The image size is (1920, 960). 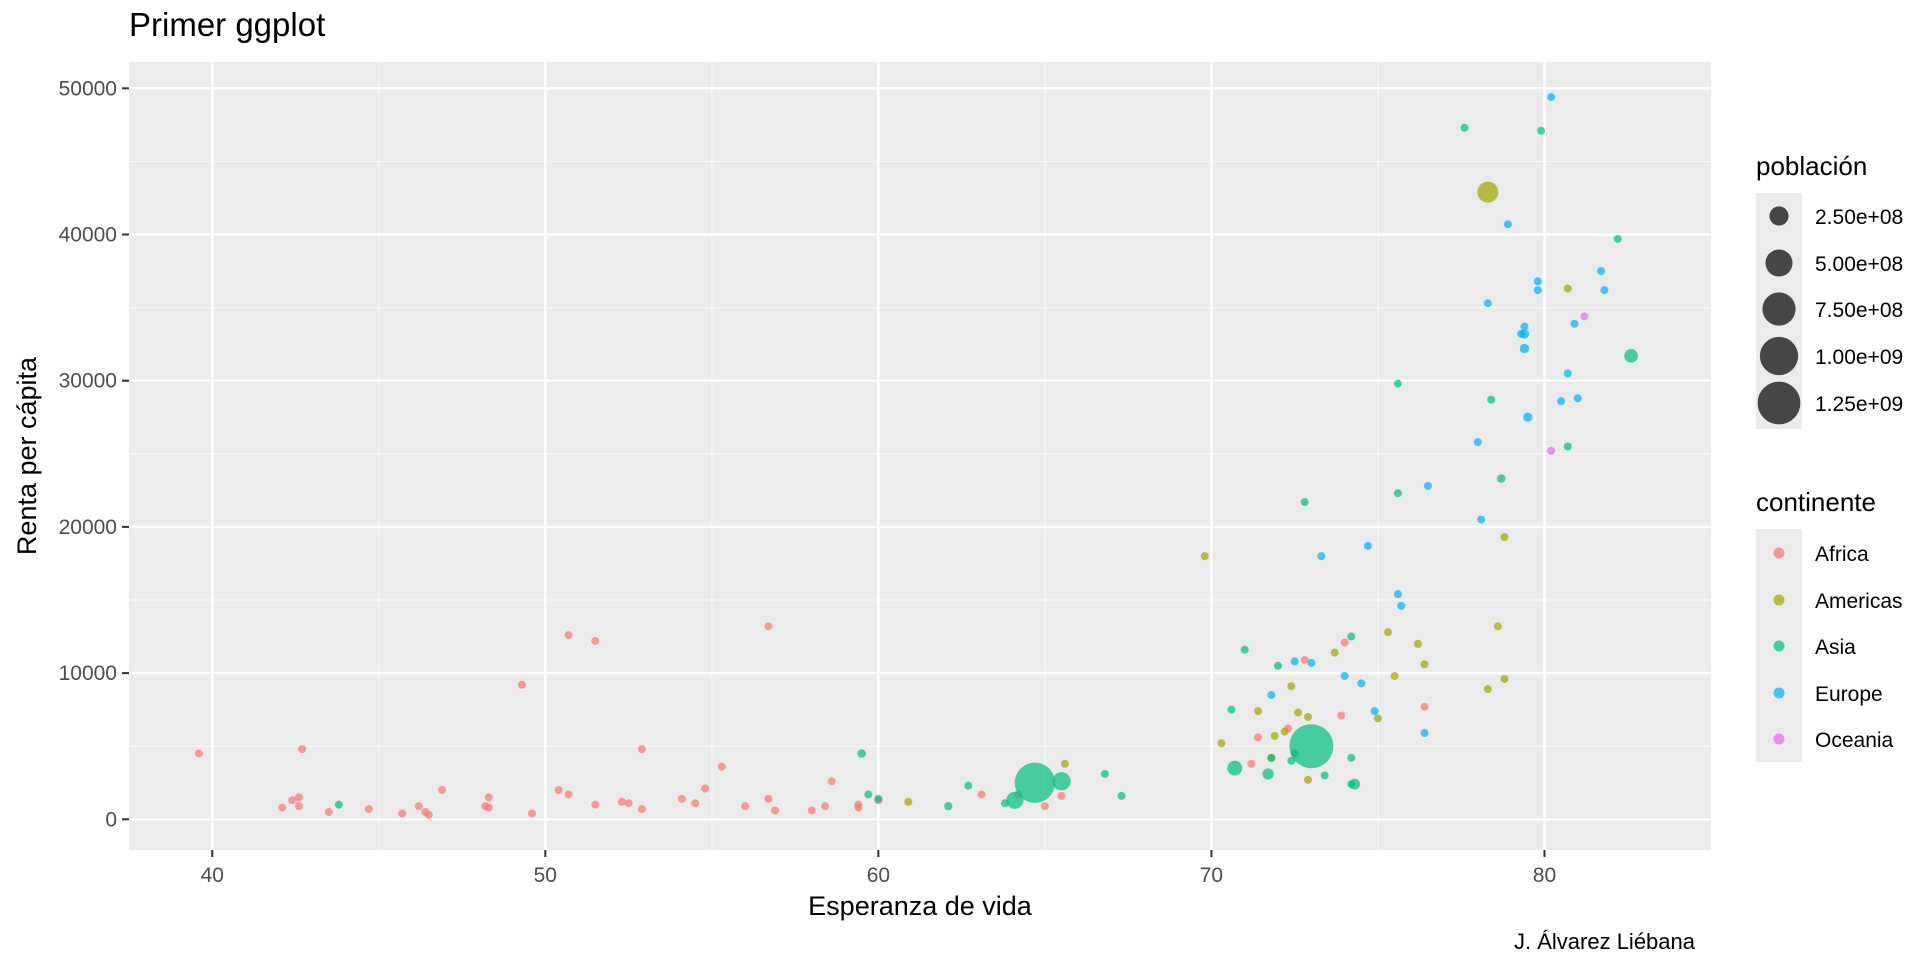 I want to click on x-axis: 40 50 60 70 80, so click(x=878, y=868).